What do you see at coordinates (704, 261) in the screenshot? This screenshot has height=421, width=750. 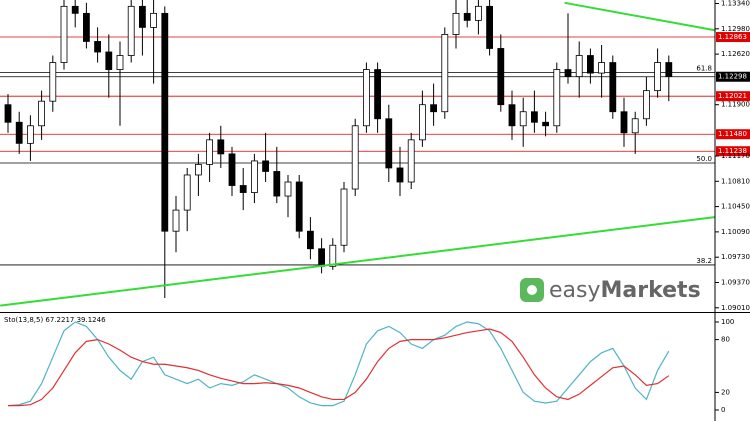 I see `fib-label: 38.2` at bounding box center [704, 261].